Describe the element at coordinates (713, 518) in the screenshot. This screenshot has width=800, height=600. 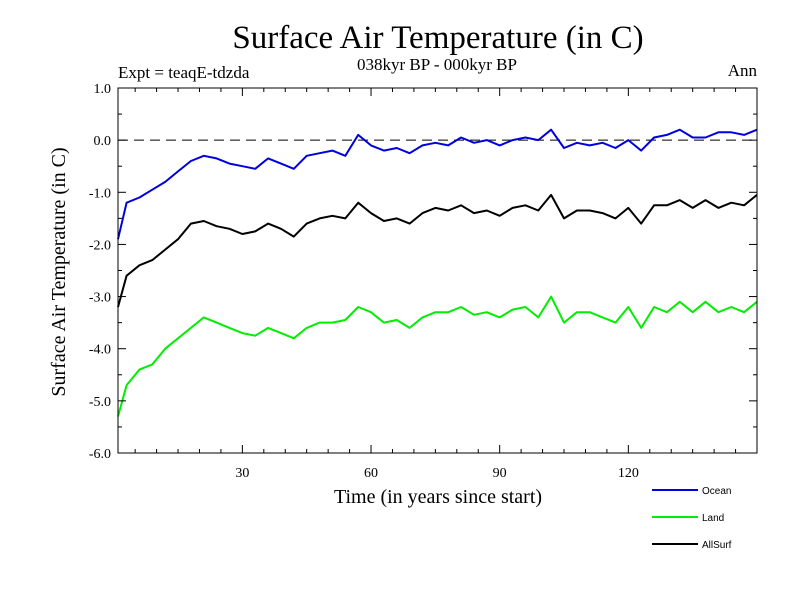
I see `legend-label-land: Land` at that location.